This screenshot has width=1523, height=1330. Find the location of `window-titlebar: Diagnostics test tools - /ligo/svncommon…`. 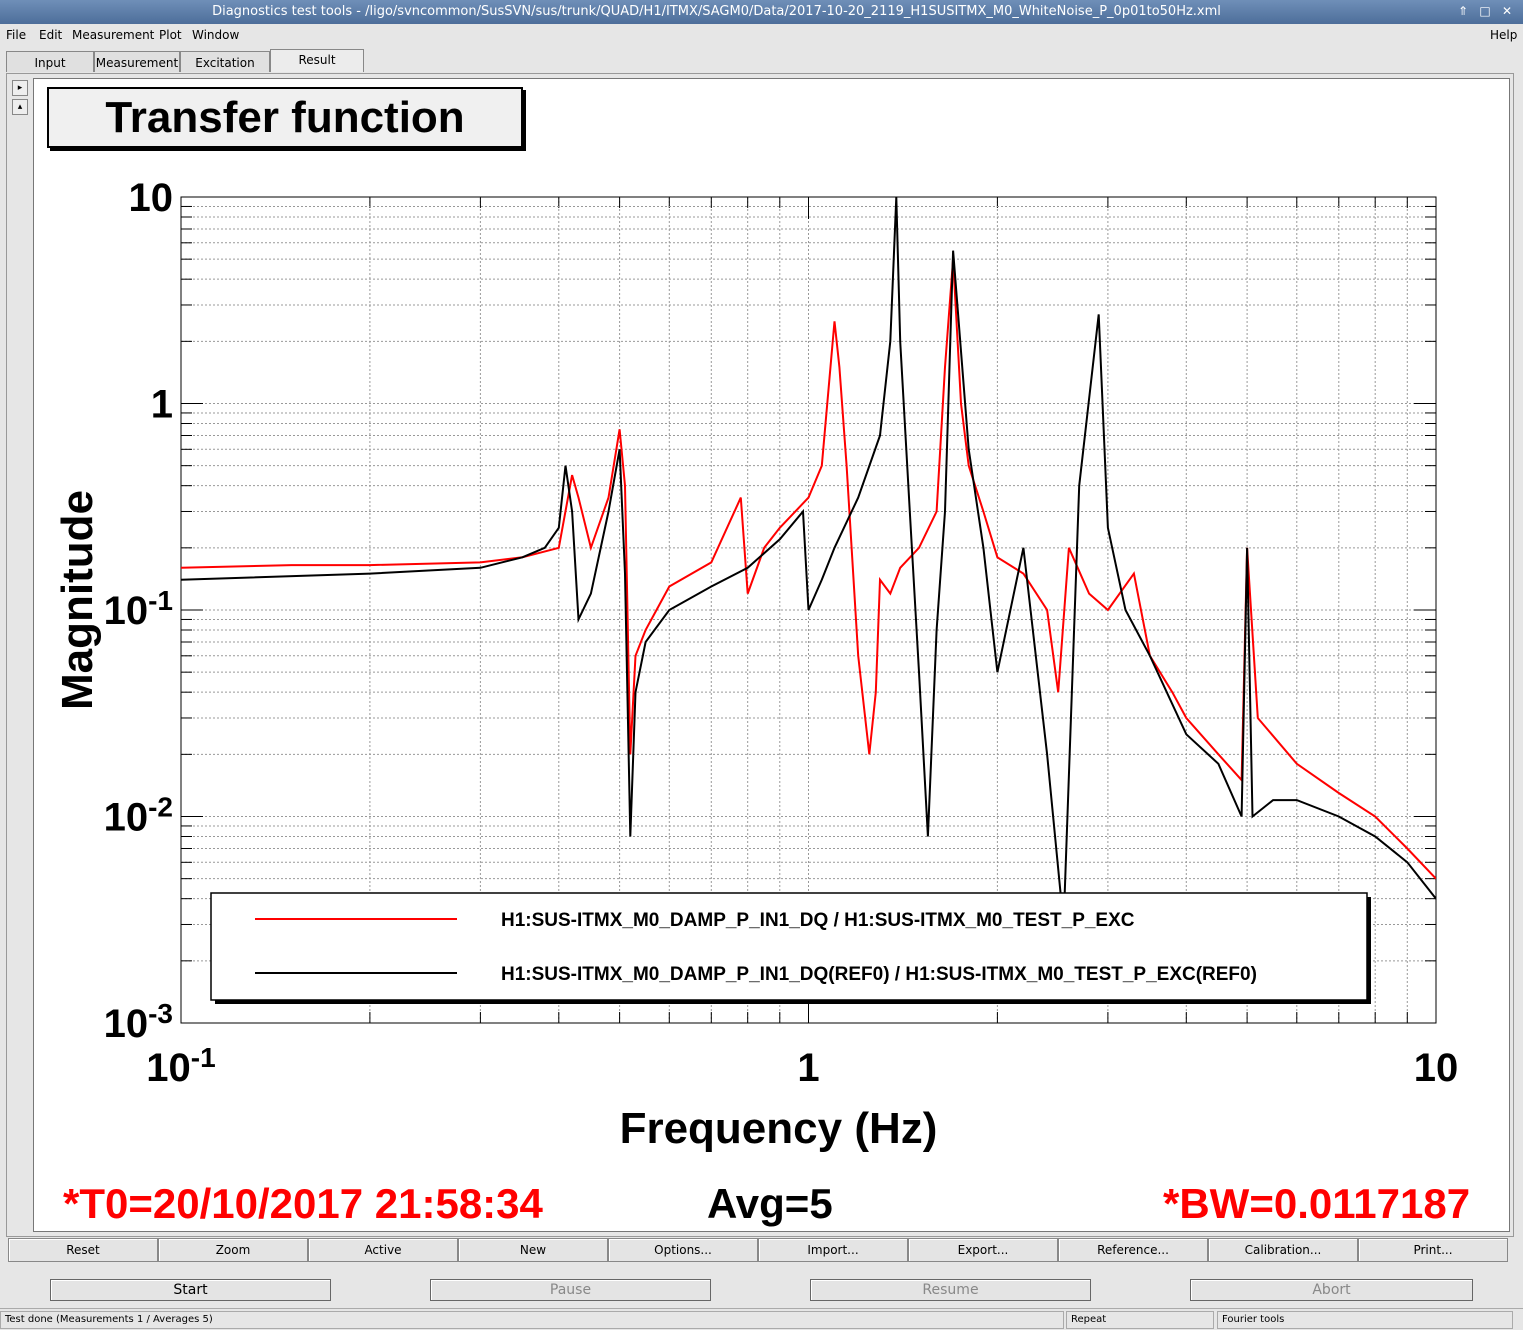

window-titlebar: Diagnostics test tools - /ligo/svncommon… is located at coordinates (761, 12).